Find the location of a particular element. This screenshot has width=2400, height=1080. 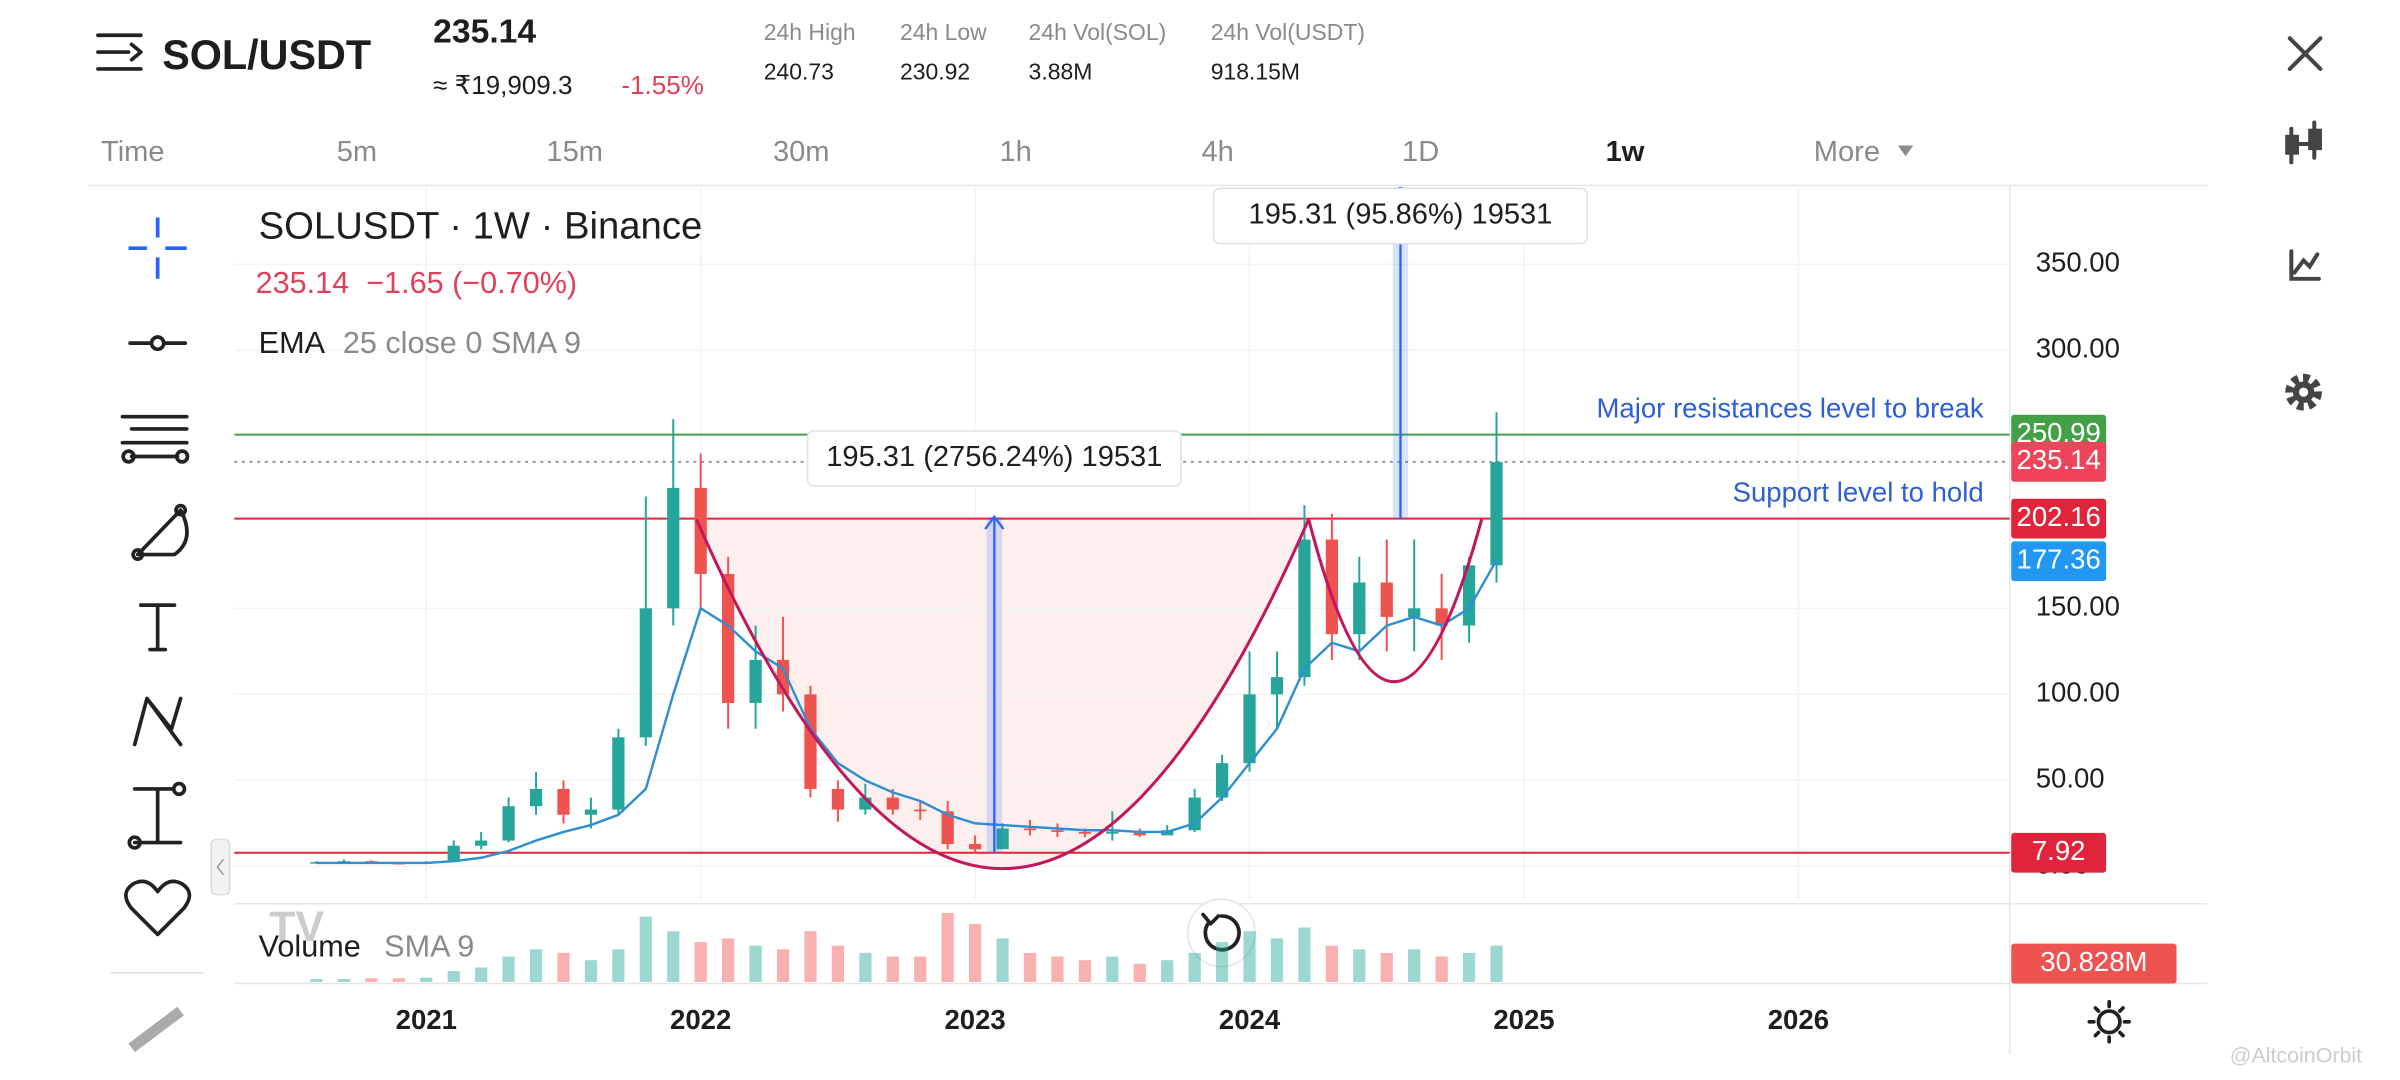

measure-label-box is located at coordinates (1400, 216).